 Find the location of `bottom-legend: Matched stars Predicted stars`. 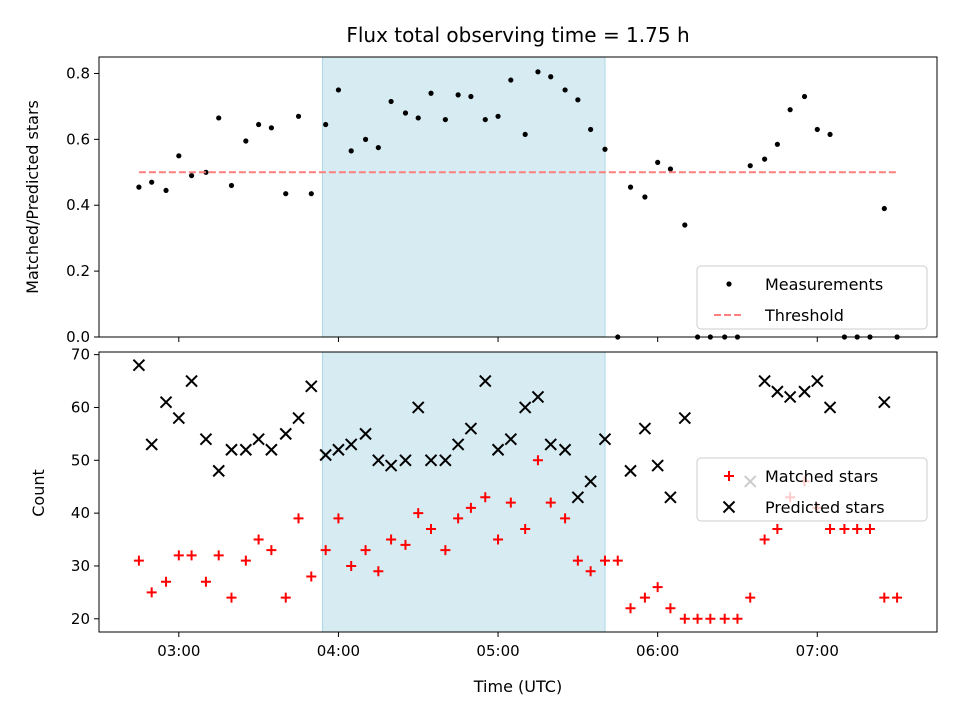

bottom-legend: Matched stars Predicted stars is located at coordinates (812, 489).